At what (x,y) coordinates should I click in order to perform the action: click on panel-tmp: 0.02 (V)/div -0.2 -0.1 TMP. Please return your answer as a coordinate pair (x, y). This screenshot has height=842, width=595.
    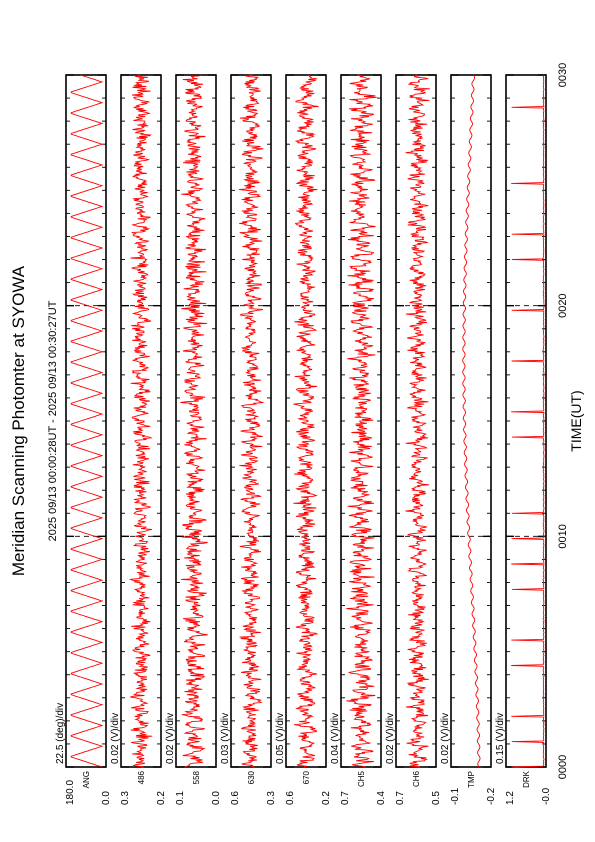
    Looking at the image, I should click on (468, 439).